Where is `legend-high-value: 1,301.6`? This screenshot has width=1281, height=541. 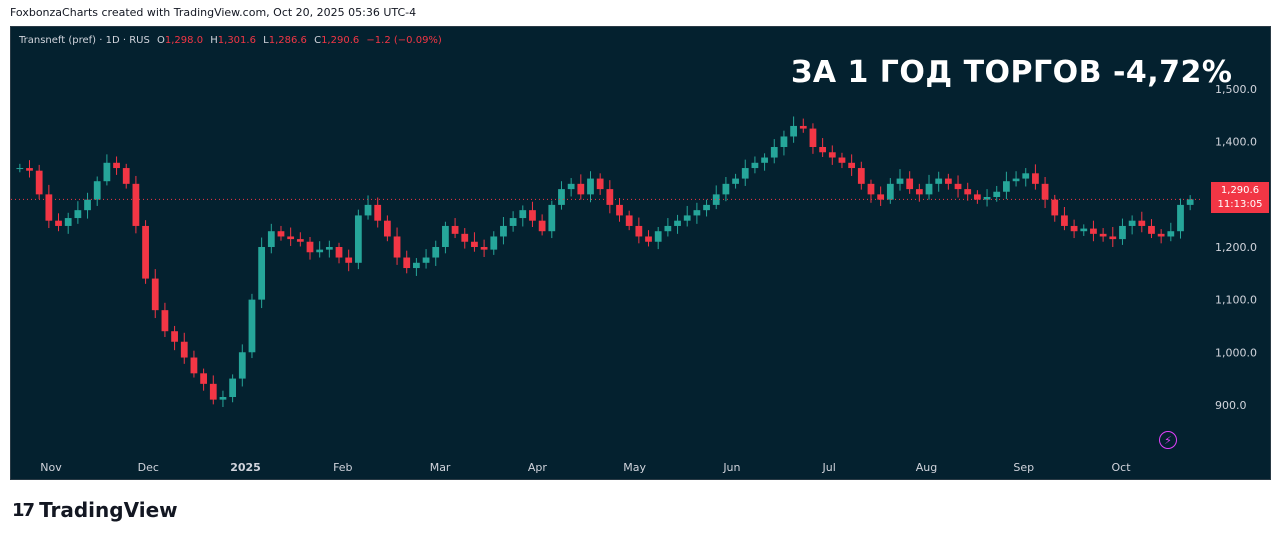 legend-high-value: 1,301.6 is located at coordinates (236, 40).